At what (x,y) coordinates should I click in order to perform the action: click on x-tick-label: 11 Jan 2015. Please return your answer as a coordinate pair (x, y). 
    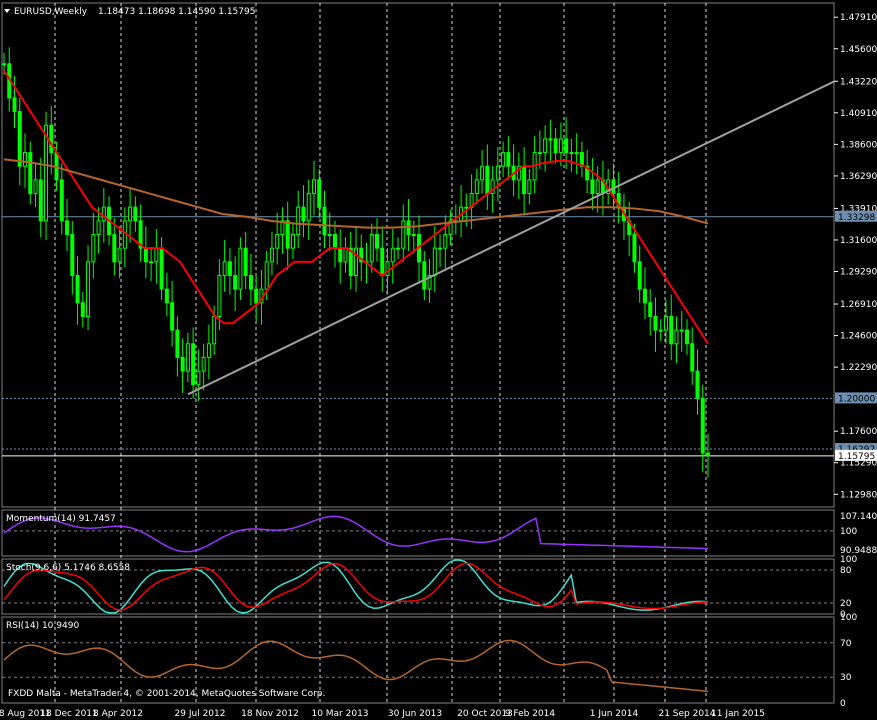
    Looking at the image, I should click on (738, 714).